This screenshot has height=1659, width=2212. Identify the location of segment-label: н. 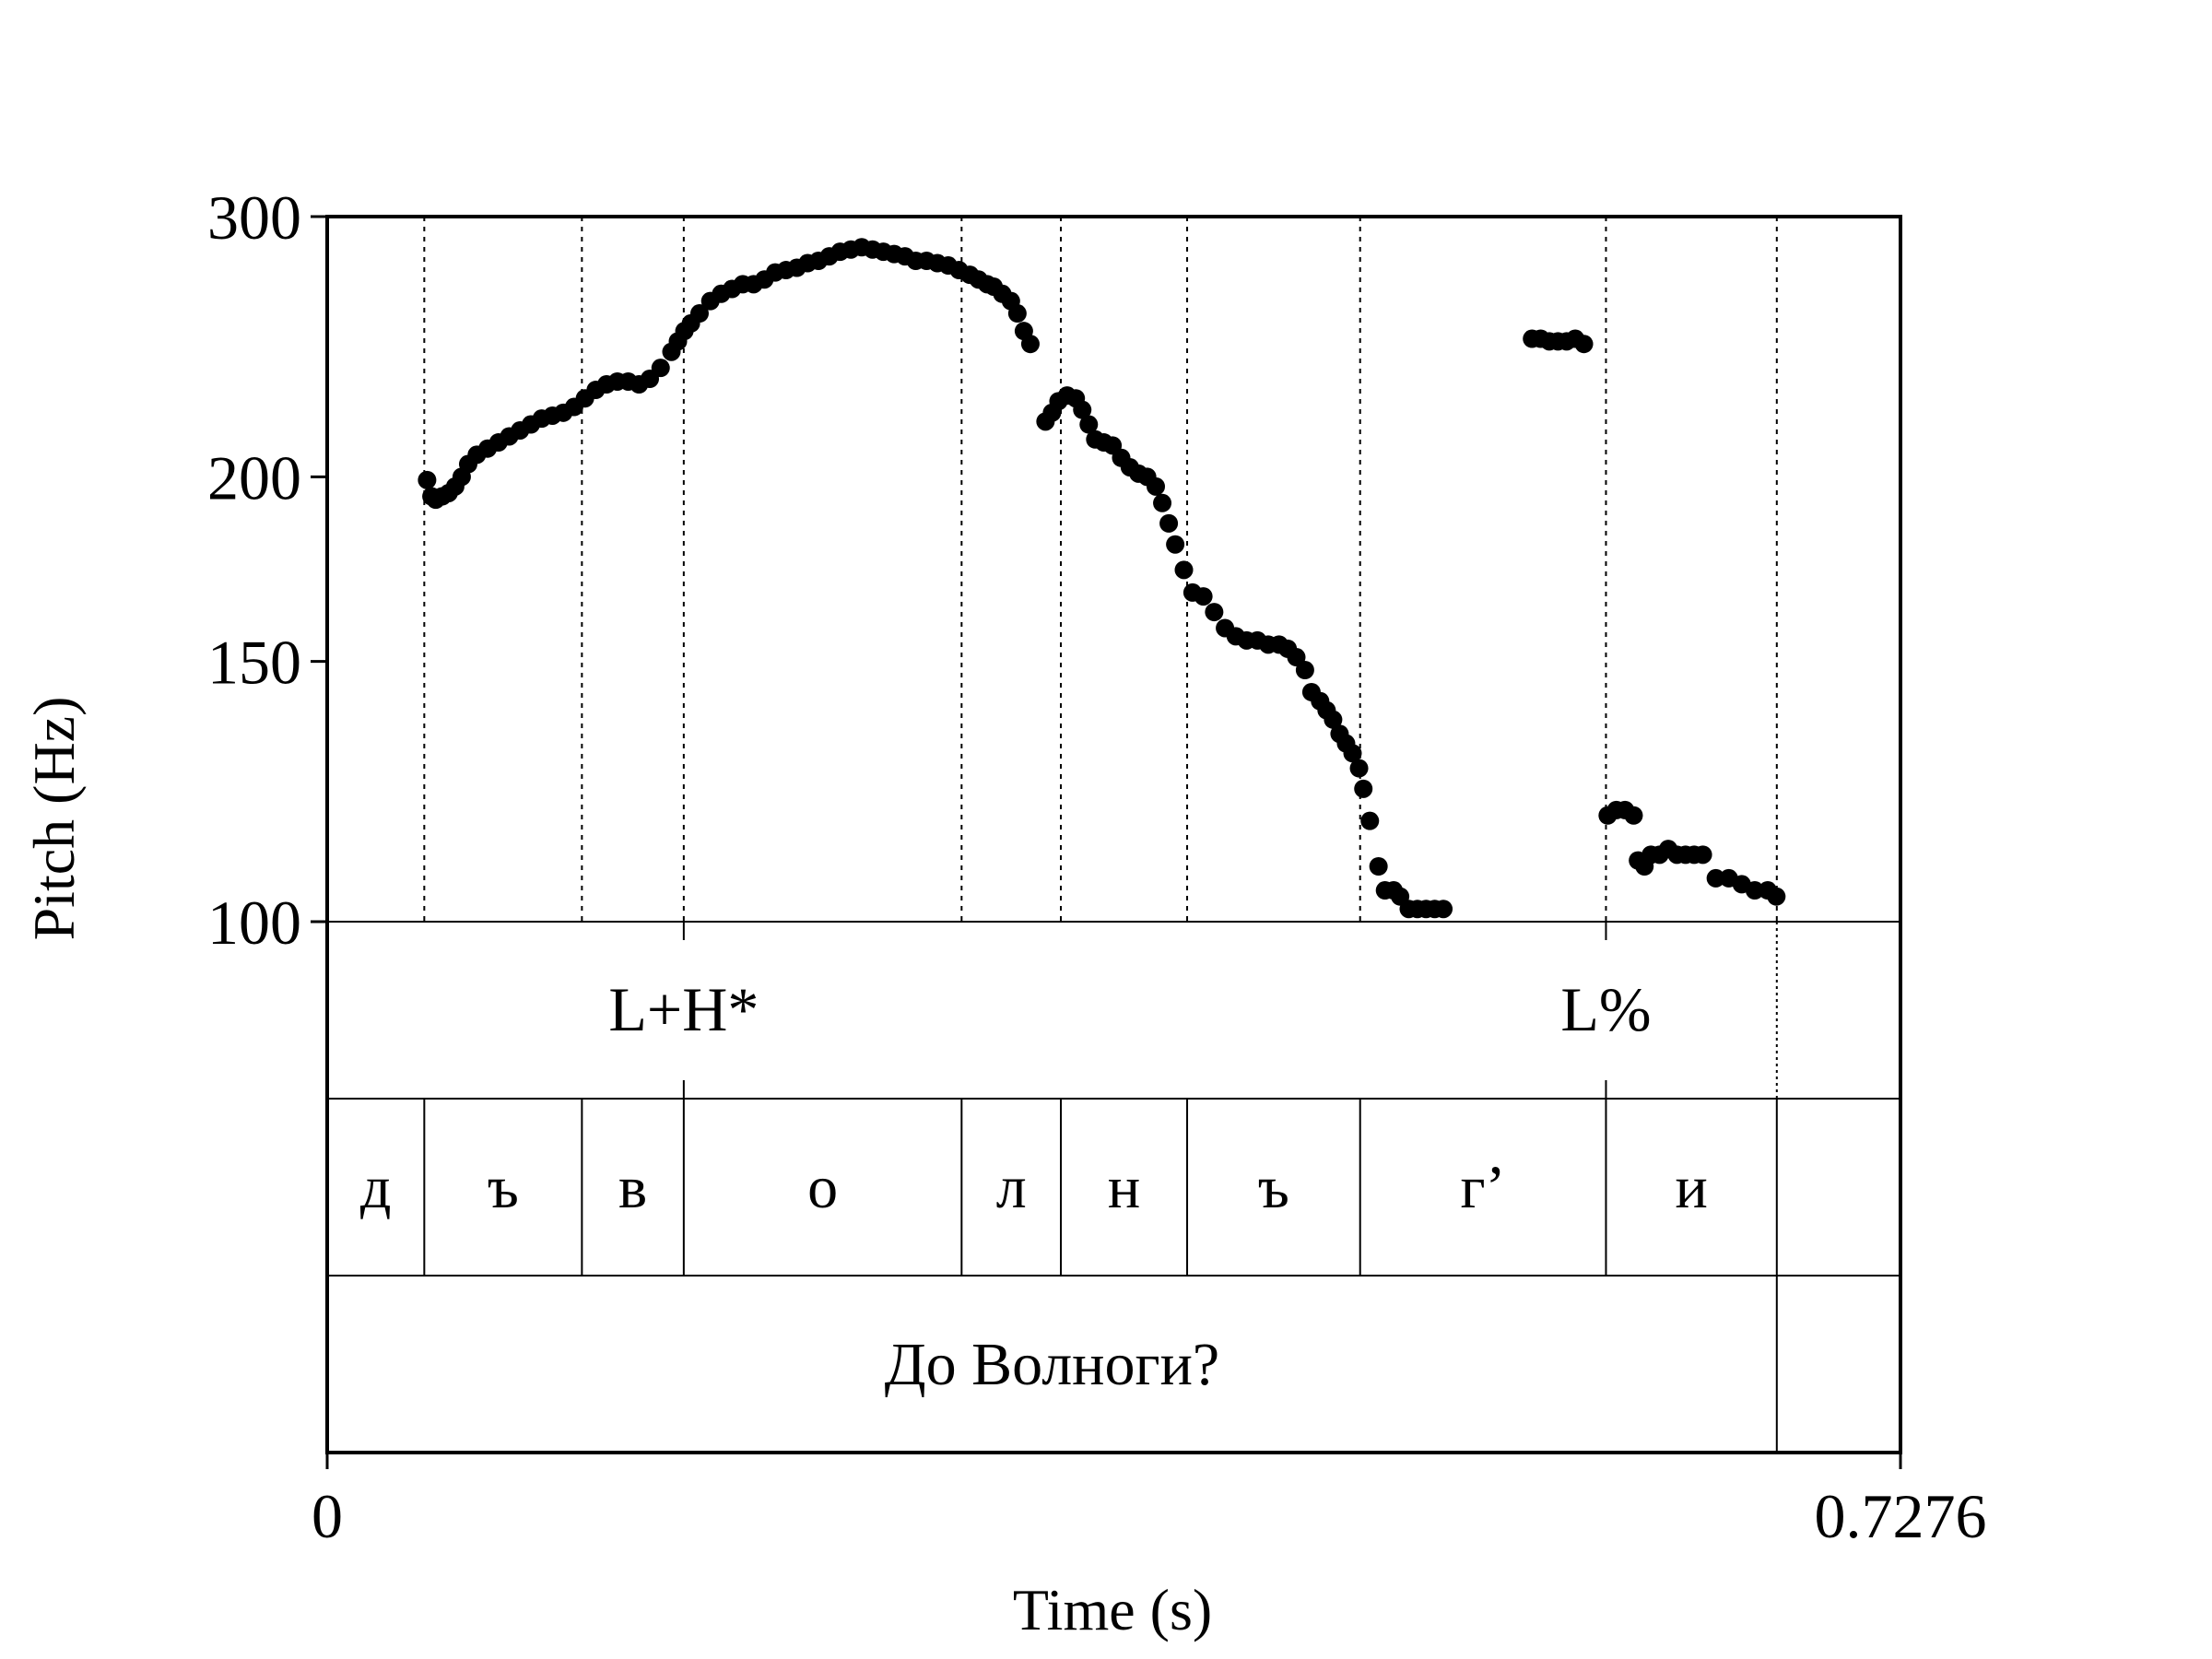
(1124, 1187).